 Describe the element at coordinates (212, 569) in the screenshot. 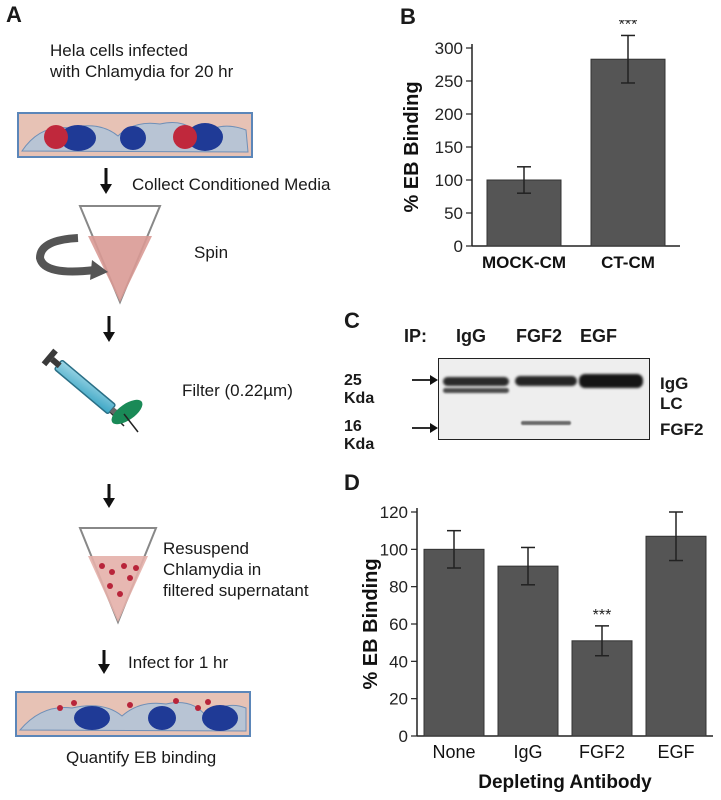

I see `step-resuspend-line-2: Chlamydia in` at that location.